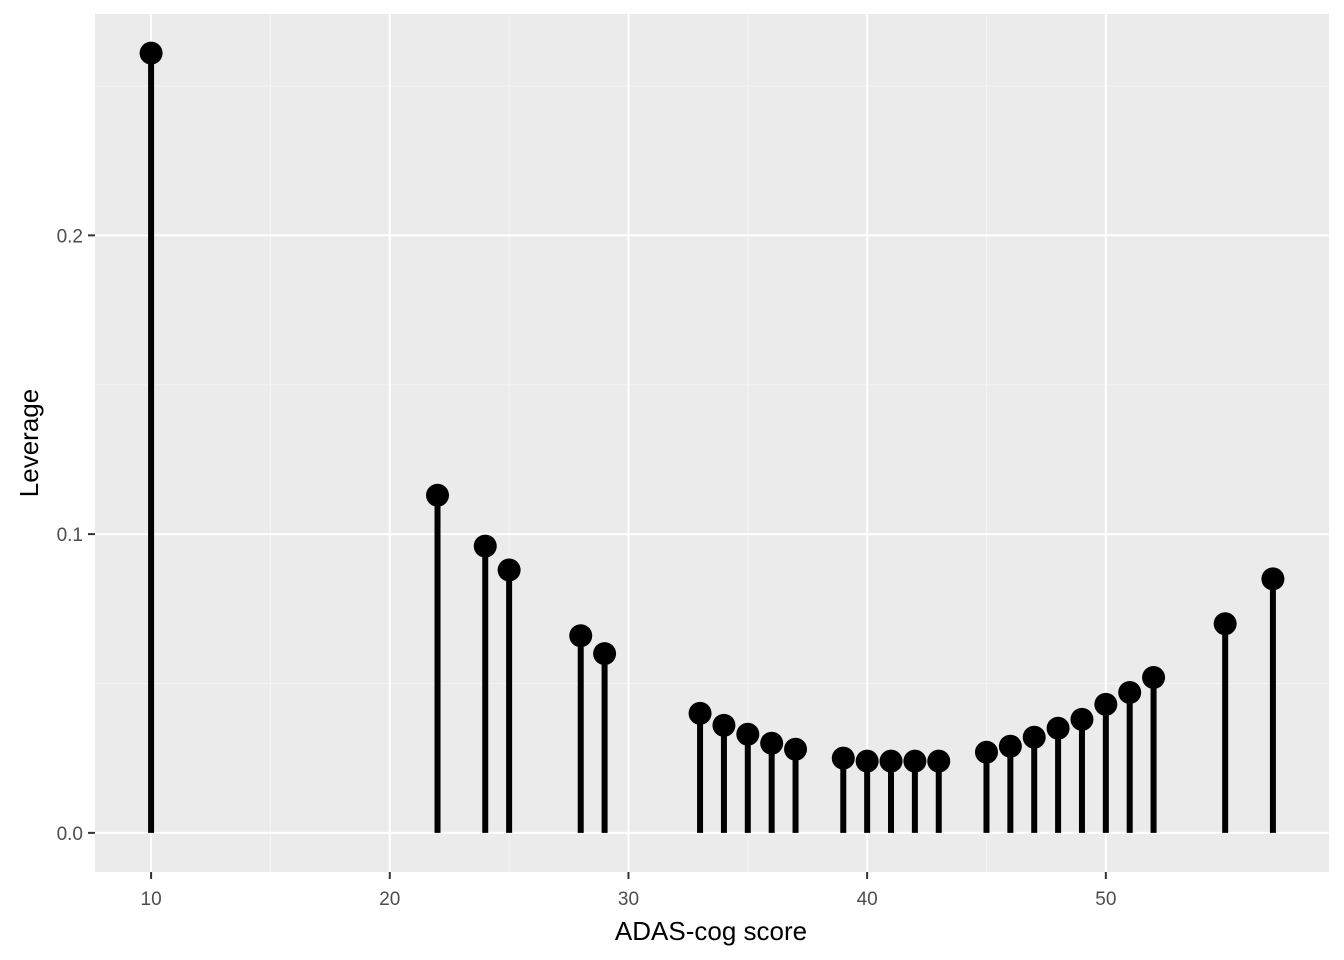 The image size is (1344, 960). What do you see at coordinates (70, 236) in the screenshot?
I see `y-tick-label: 0.2` at bounding box center [70, 236].